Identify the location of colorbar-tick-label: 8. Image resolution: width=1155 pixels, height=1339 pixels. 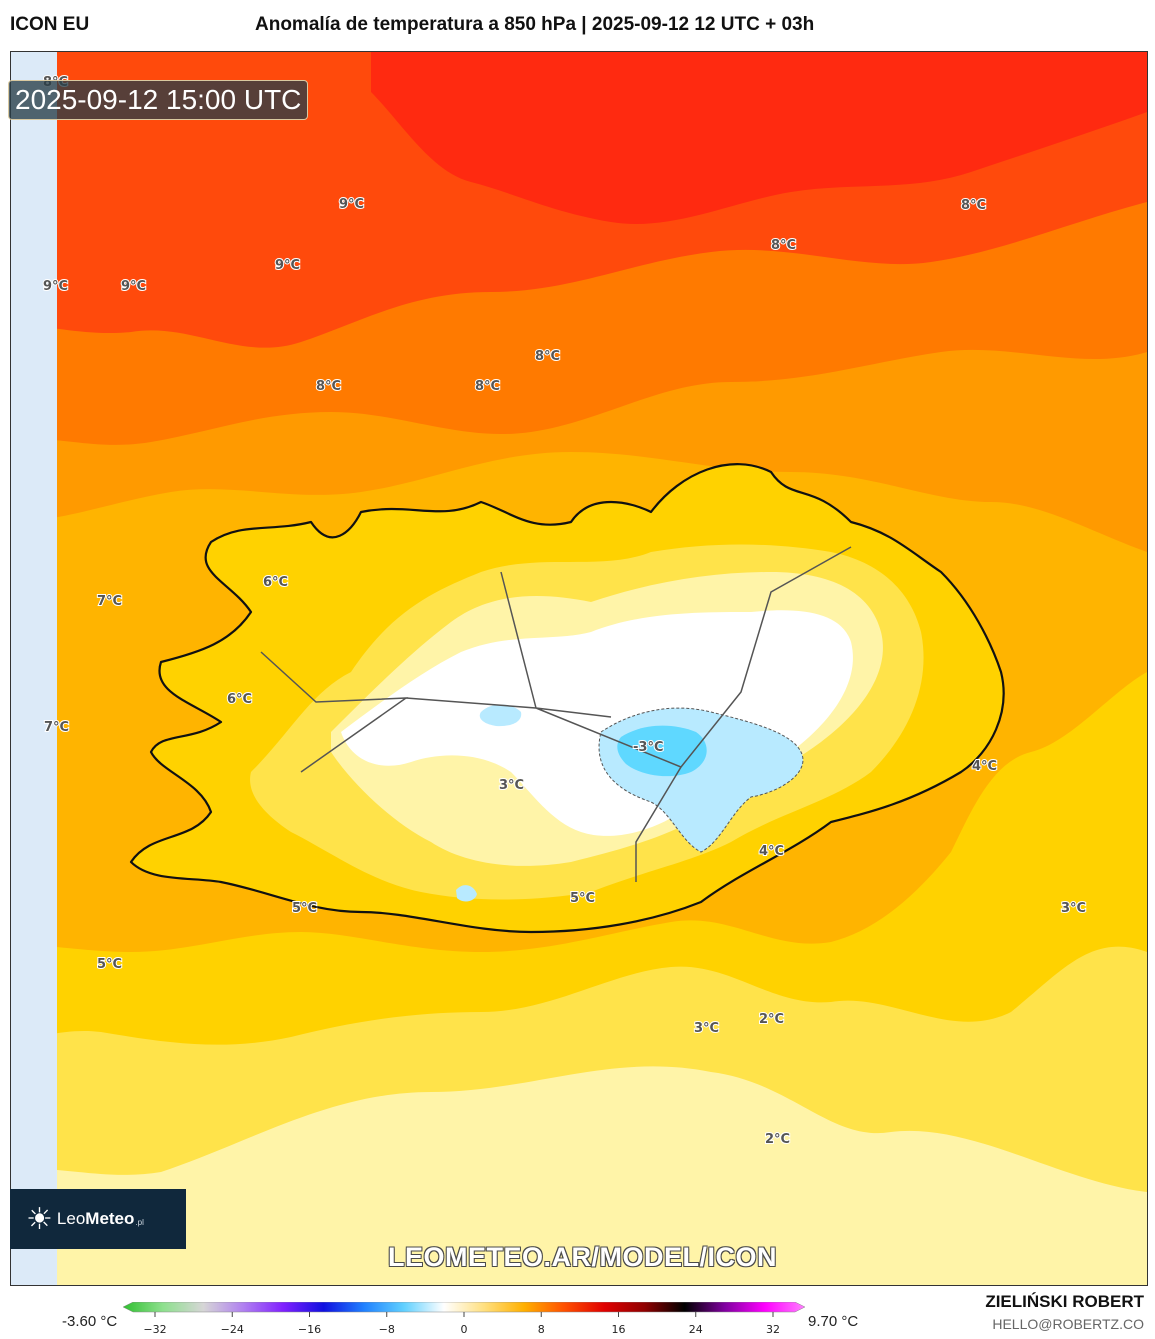
(541, 1329).